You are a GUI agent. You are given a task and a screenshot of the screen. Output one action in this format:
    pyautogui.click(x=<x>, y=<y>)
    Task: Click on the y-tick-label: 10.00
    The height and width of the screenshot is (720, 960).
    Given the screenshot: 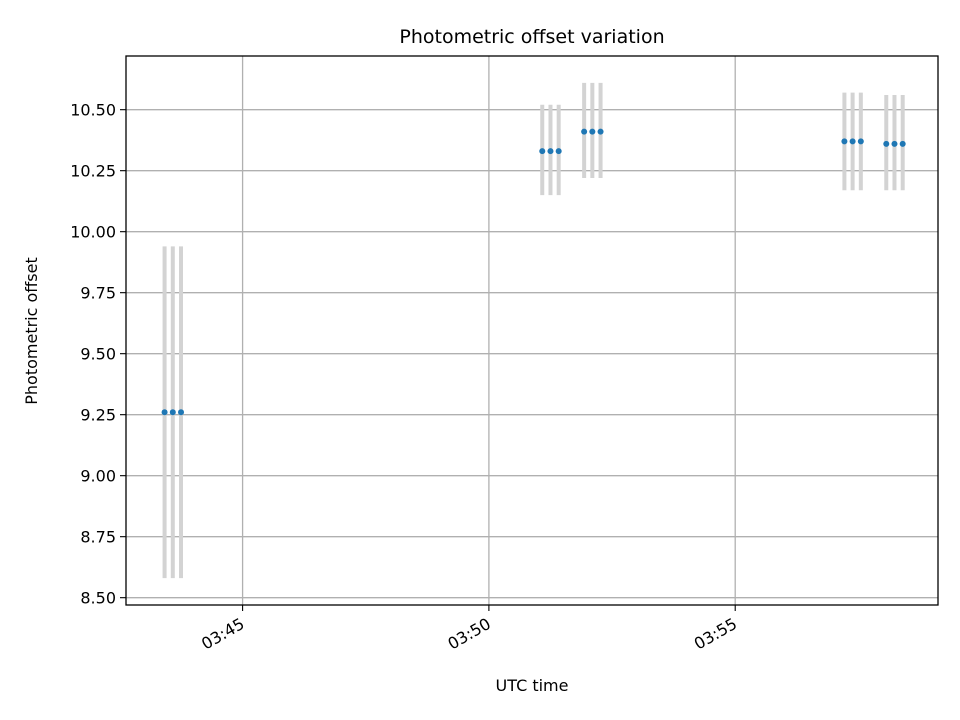 What is the action you would take?
    pyautogui.click(x=93, y=232)
    